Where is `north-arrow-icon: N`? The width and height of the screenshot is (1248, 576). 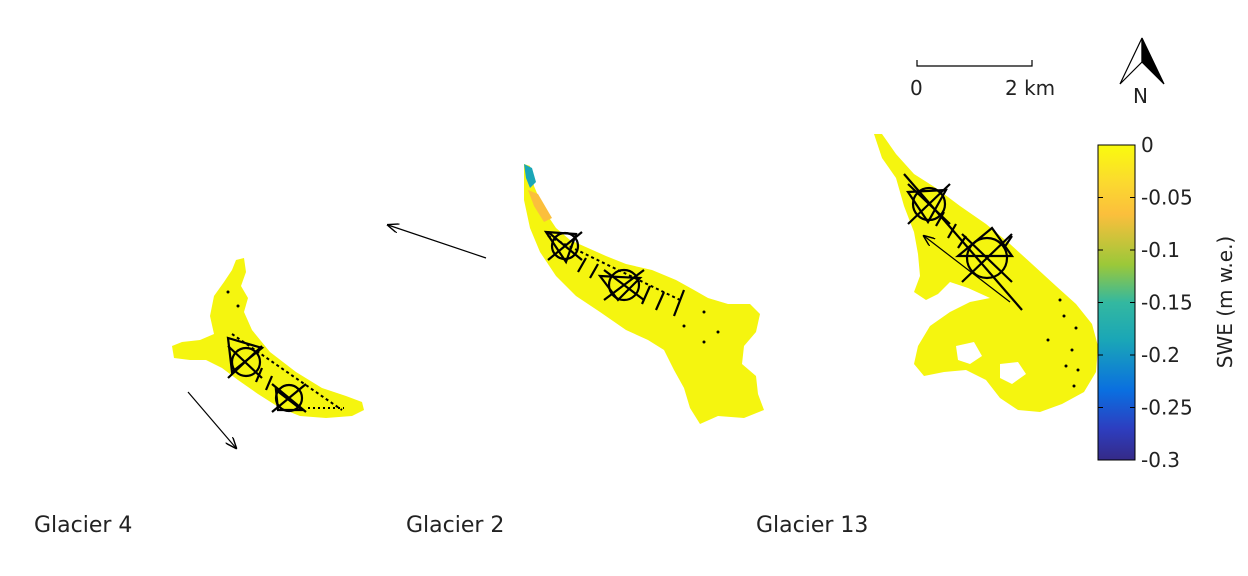
north-arrow-icon: N is located at coordinates (1142, 72).